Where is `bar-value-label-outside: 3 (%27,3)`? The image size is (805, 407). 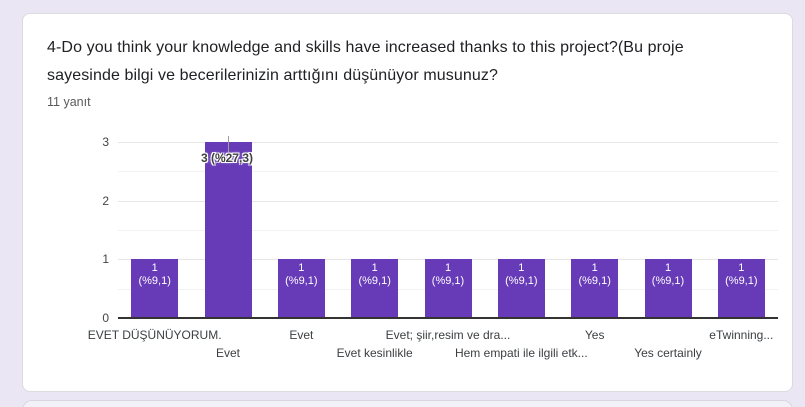 bar-value-label-outside: 3 (%27,3) is located at coordinates (227, 158).